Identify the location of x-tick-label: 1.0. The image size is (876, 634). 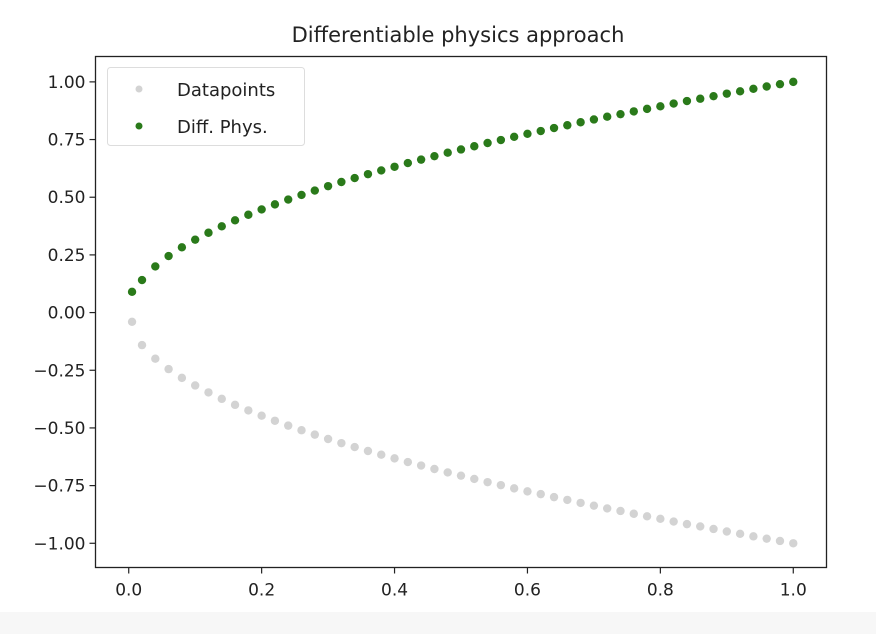
(793, 591).